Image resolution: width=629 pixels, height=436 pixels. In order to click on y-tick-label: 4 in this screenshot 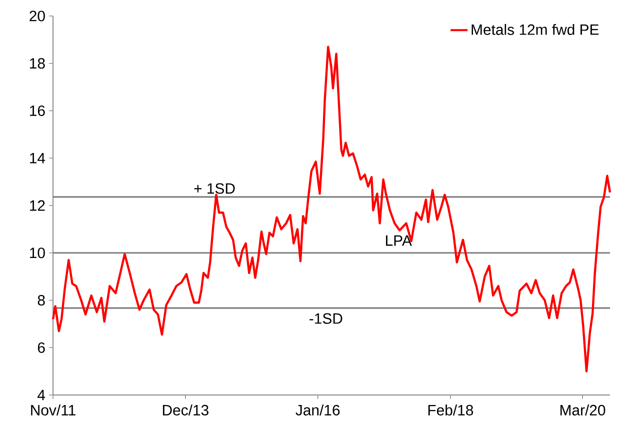, I will do `click(42, 395)`.